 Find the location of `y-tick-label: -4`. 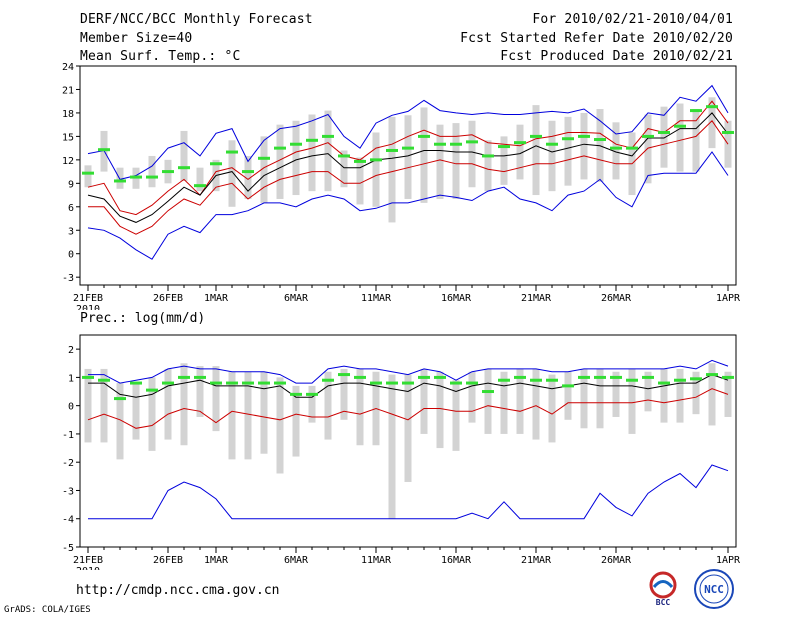

y-tick-label: -4 is located at coordinates (68, 520).